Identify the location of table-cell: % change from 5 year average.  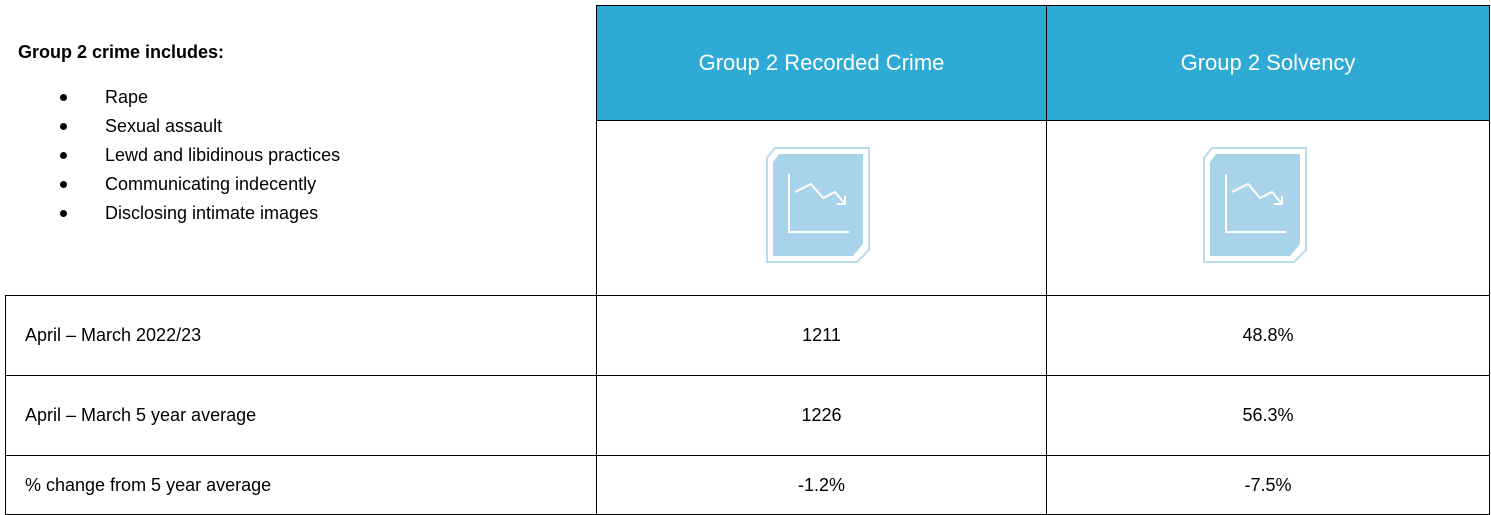
(148, 484).